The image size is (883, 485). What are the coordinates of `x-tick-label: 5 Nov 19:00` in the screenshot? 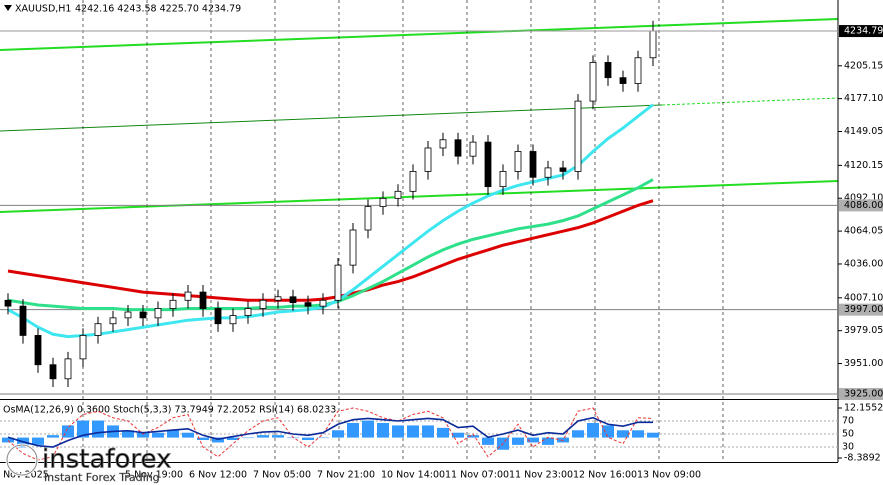 It's located at (154, 475).